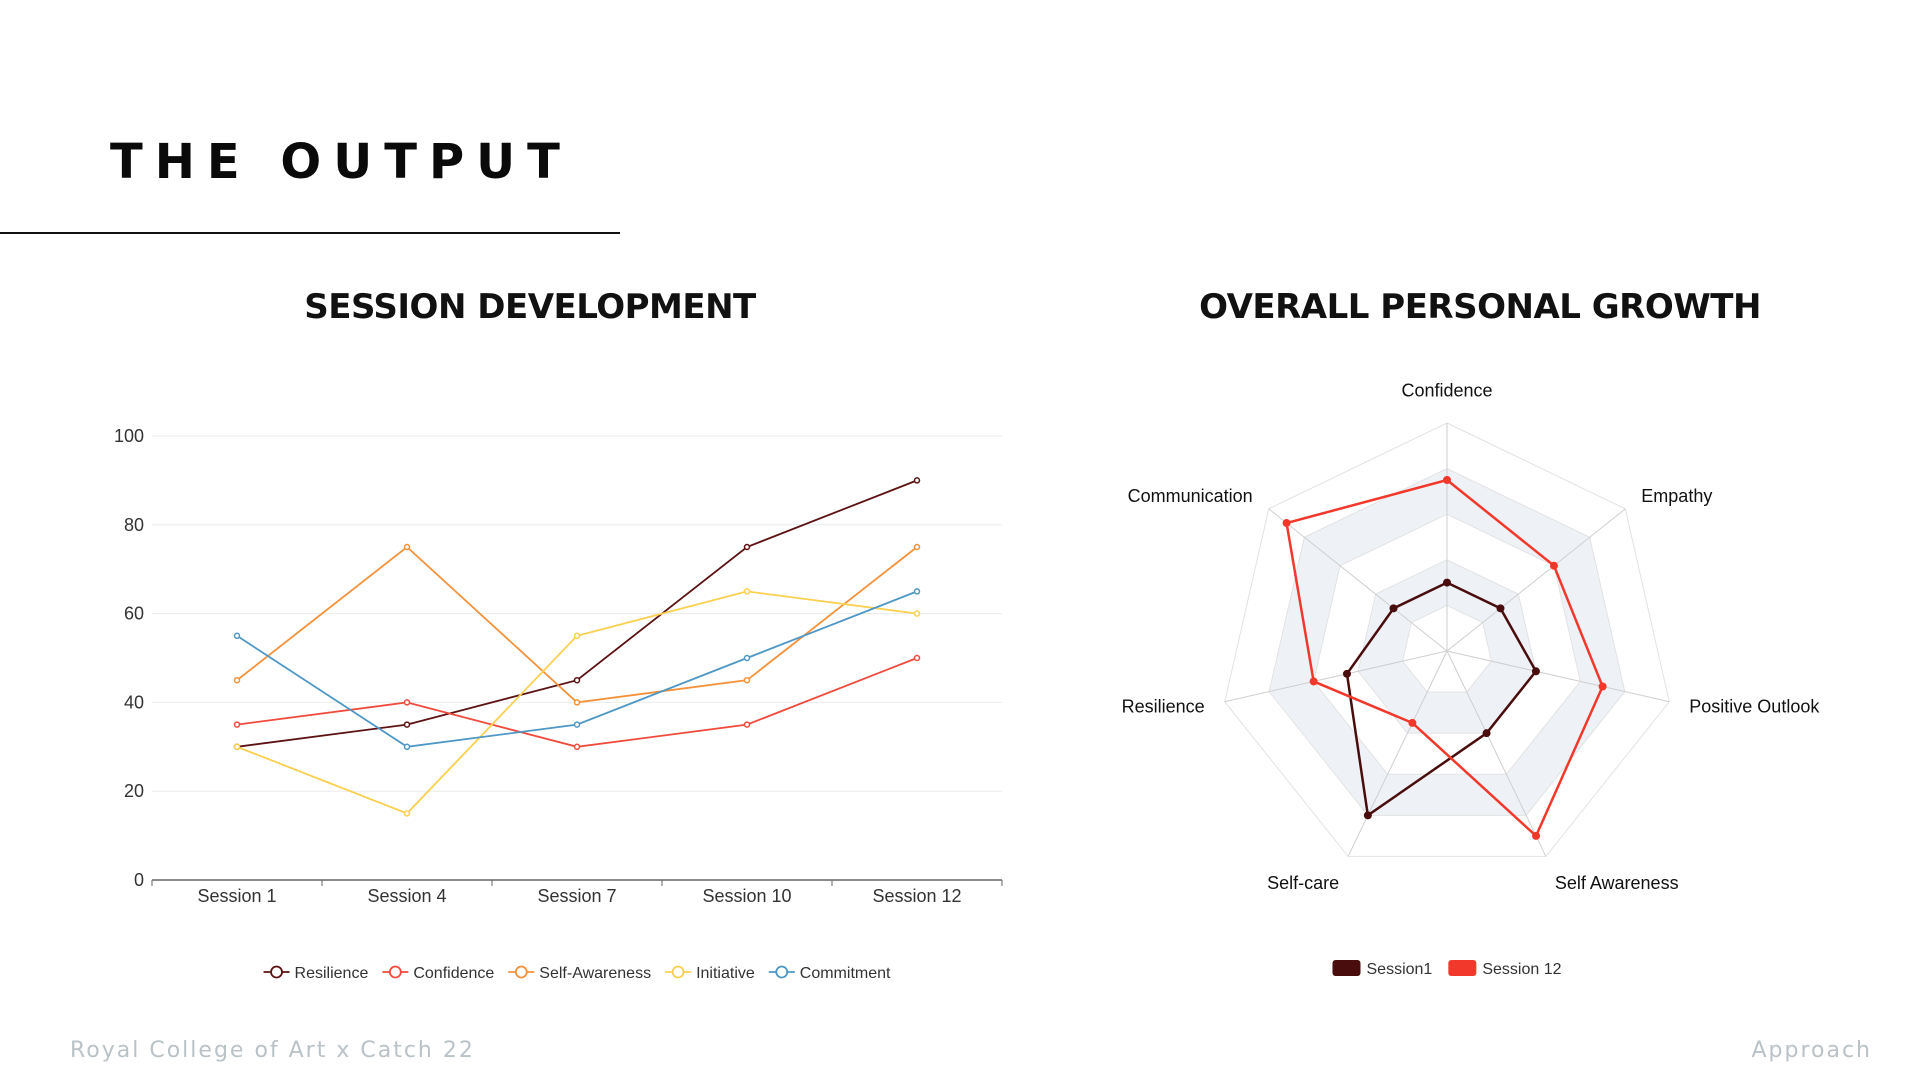  Describe the element at coordinates (725, 973) in the screenshot. I see `legend-label: Initiative` at that location.